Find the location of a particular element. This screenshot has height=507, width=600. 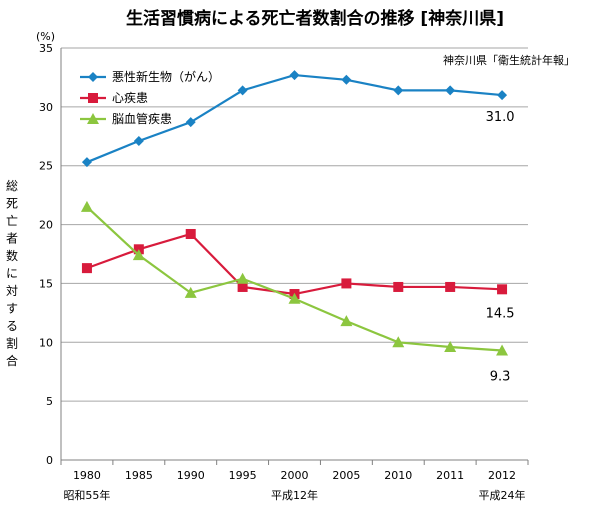

legend-label: 脳血管疾患 is located at coordinates (142, 118).